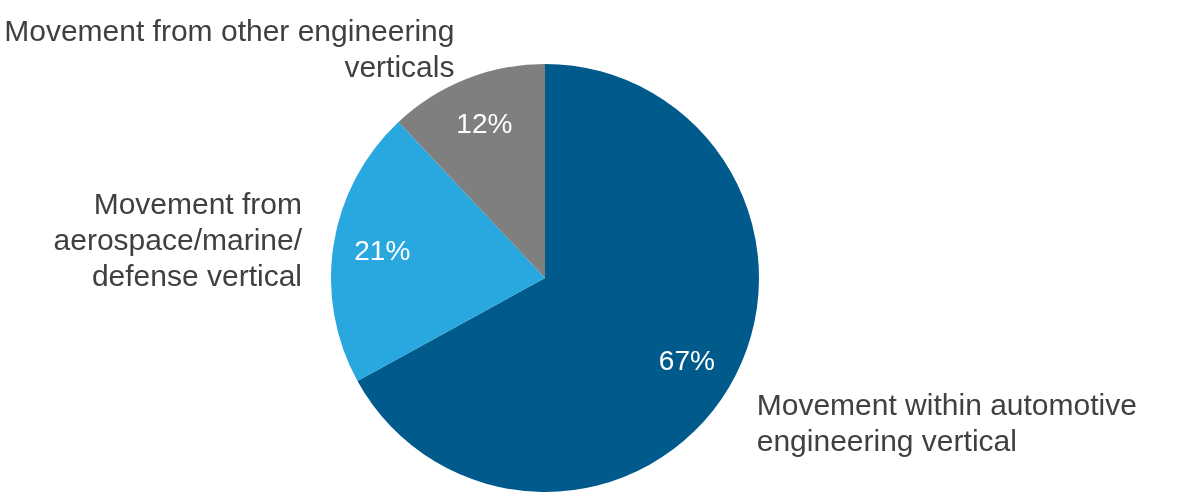  What do you see at coordinates (686, 360) in the screenshot?
I see `data-label: 67%` at bounding box center [686, 360].